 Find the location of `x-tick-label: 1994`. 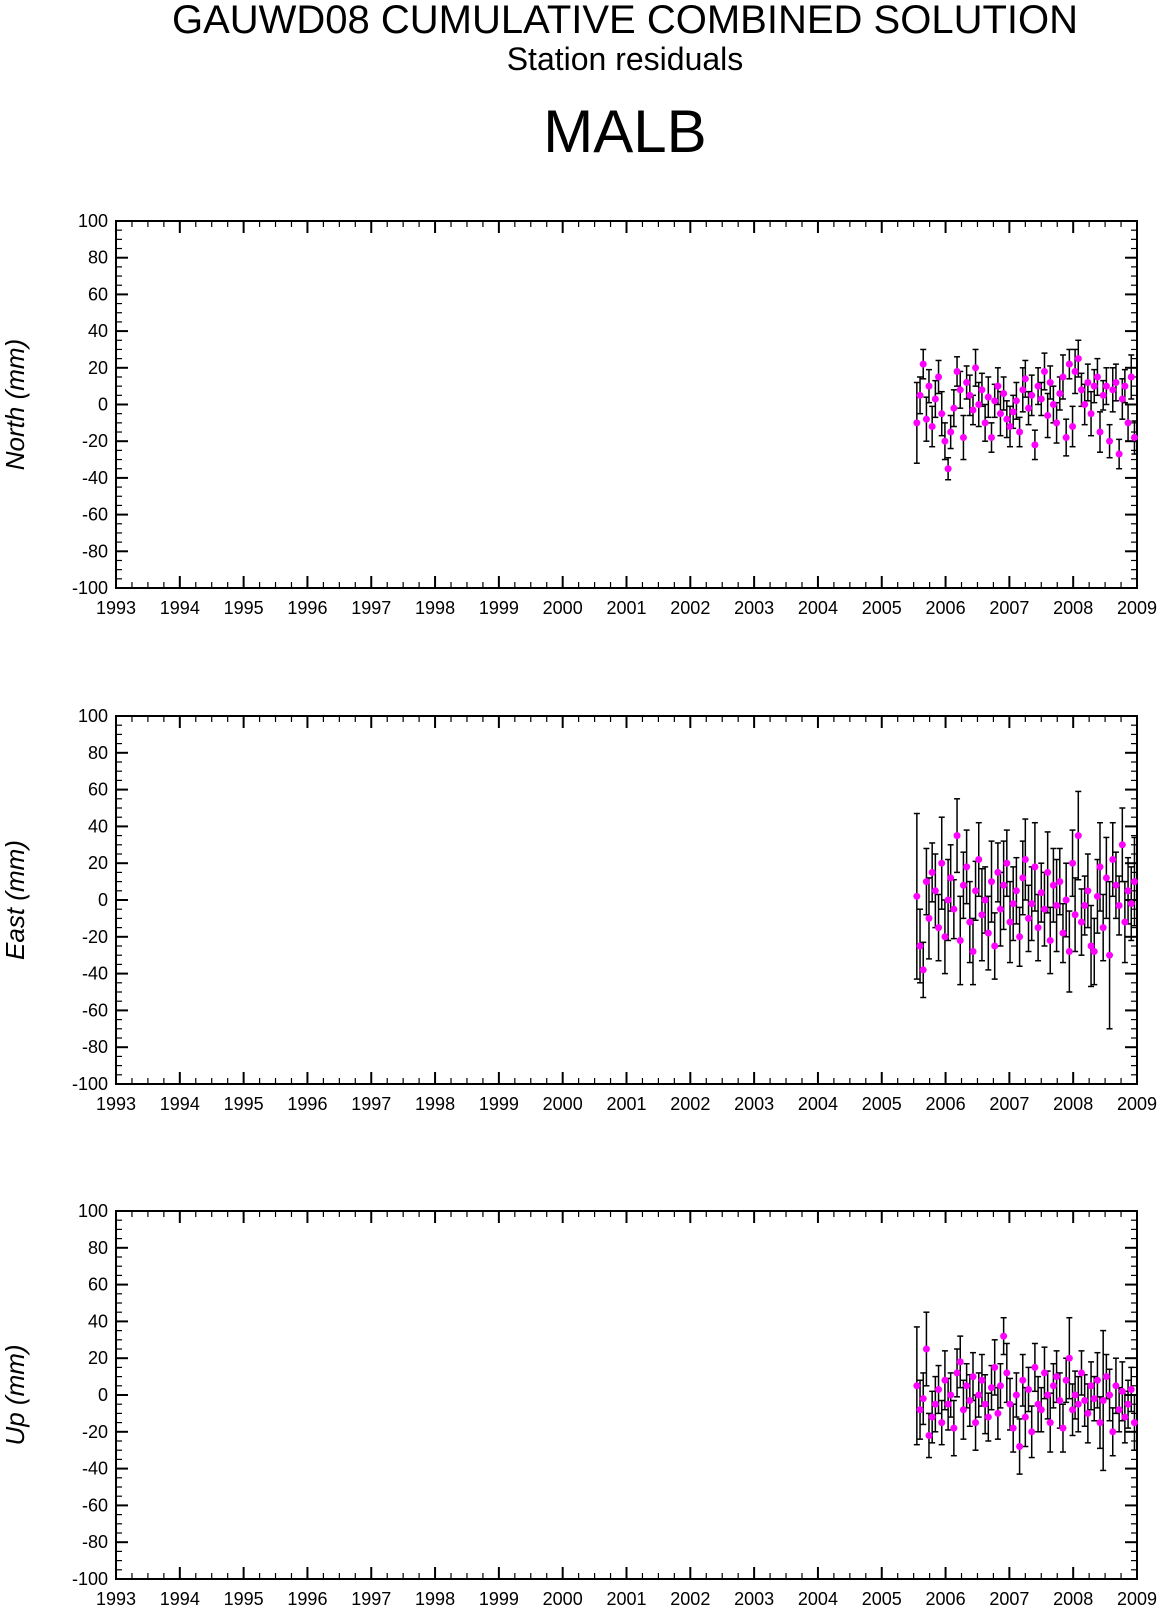

x-tick-label: 1994 is located at coordinates (180, 1599).